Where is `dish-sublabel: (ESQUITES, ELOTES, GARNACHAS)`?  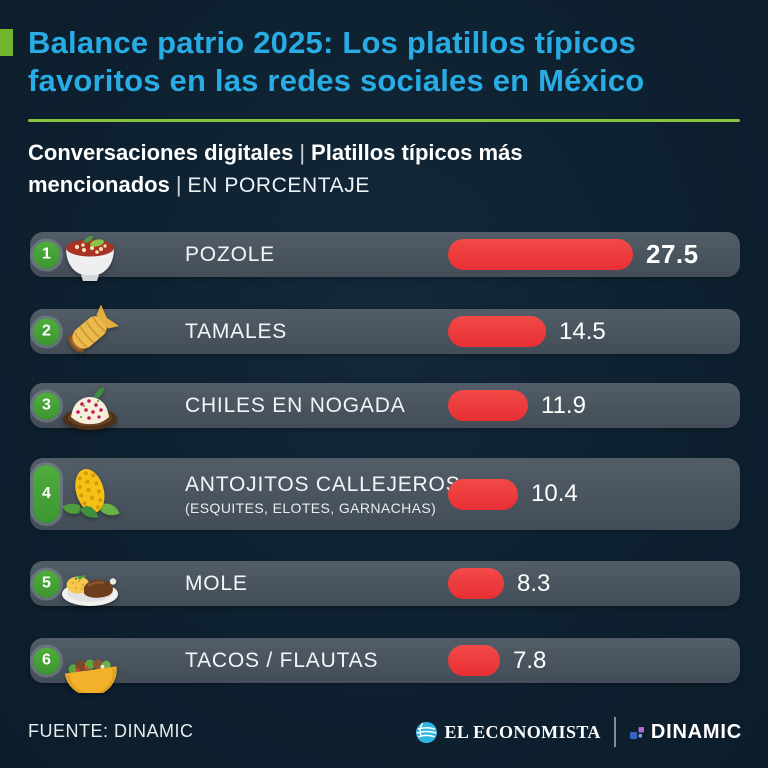
dish-sublabel: (ESQUITES, ELOTES, GARNACHAS) is located at coordinates (311, 507).